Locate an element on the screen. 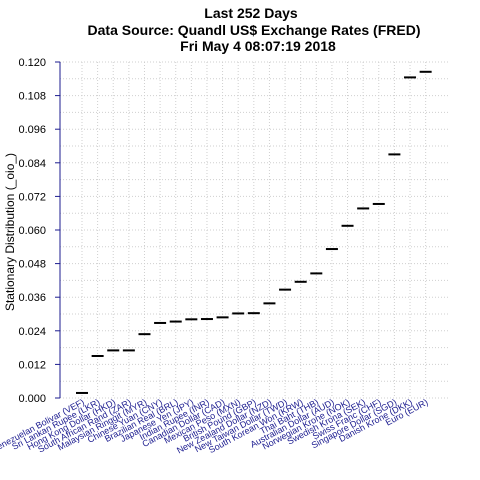  title-line-1: Last 252 Days is located at coordinates (251, 13).